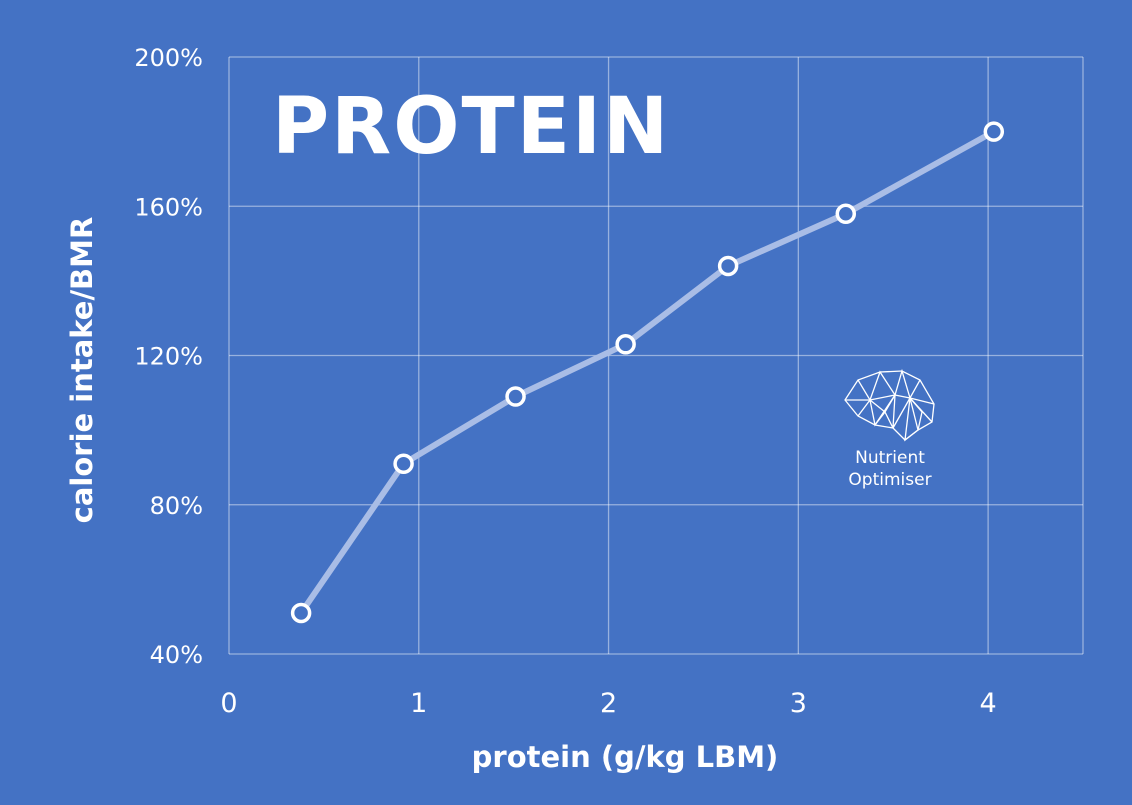  Describe the element at coordinates (625, 757) in the screenshot. I see `x-axis-label: protein (g/kg LBM)` at that location.